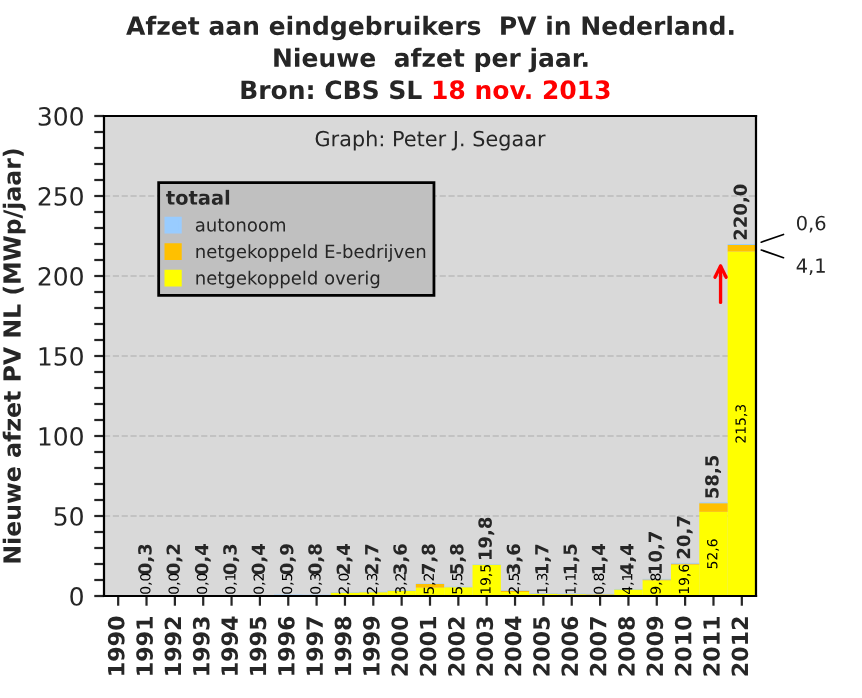 This screenshot has width=862, height=698. What do you see at coordinates (60, 116) in the screenshot?
I see `y-tick-label: 300` at bounding box center [60, 116].